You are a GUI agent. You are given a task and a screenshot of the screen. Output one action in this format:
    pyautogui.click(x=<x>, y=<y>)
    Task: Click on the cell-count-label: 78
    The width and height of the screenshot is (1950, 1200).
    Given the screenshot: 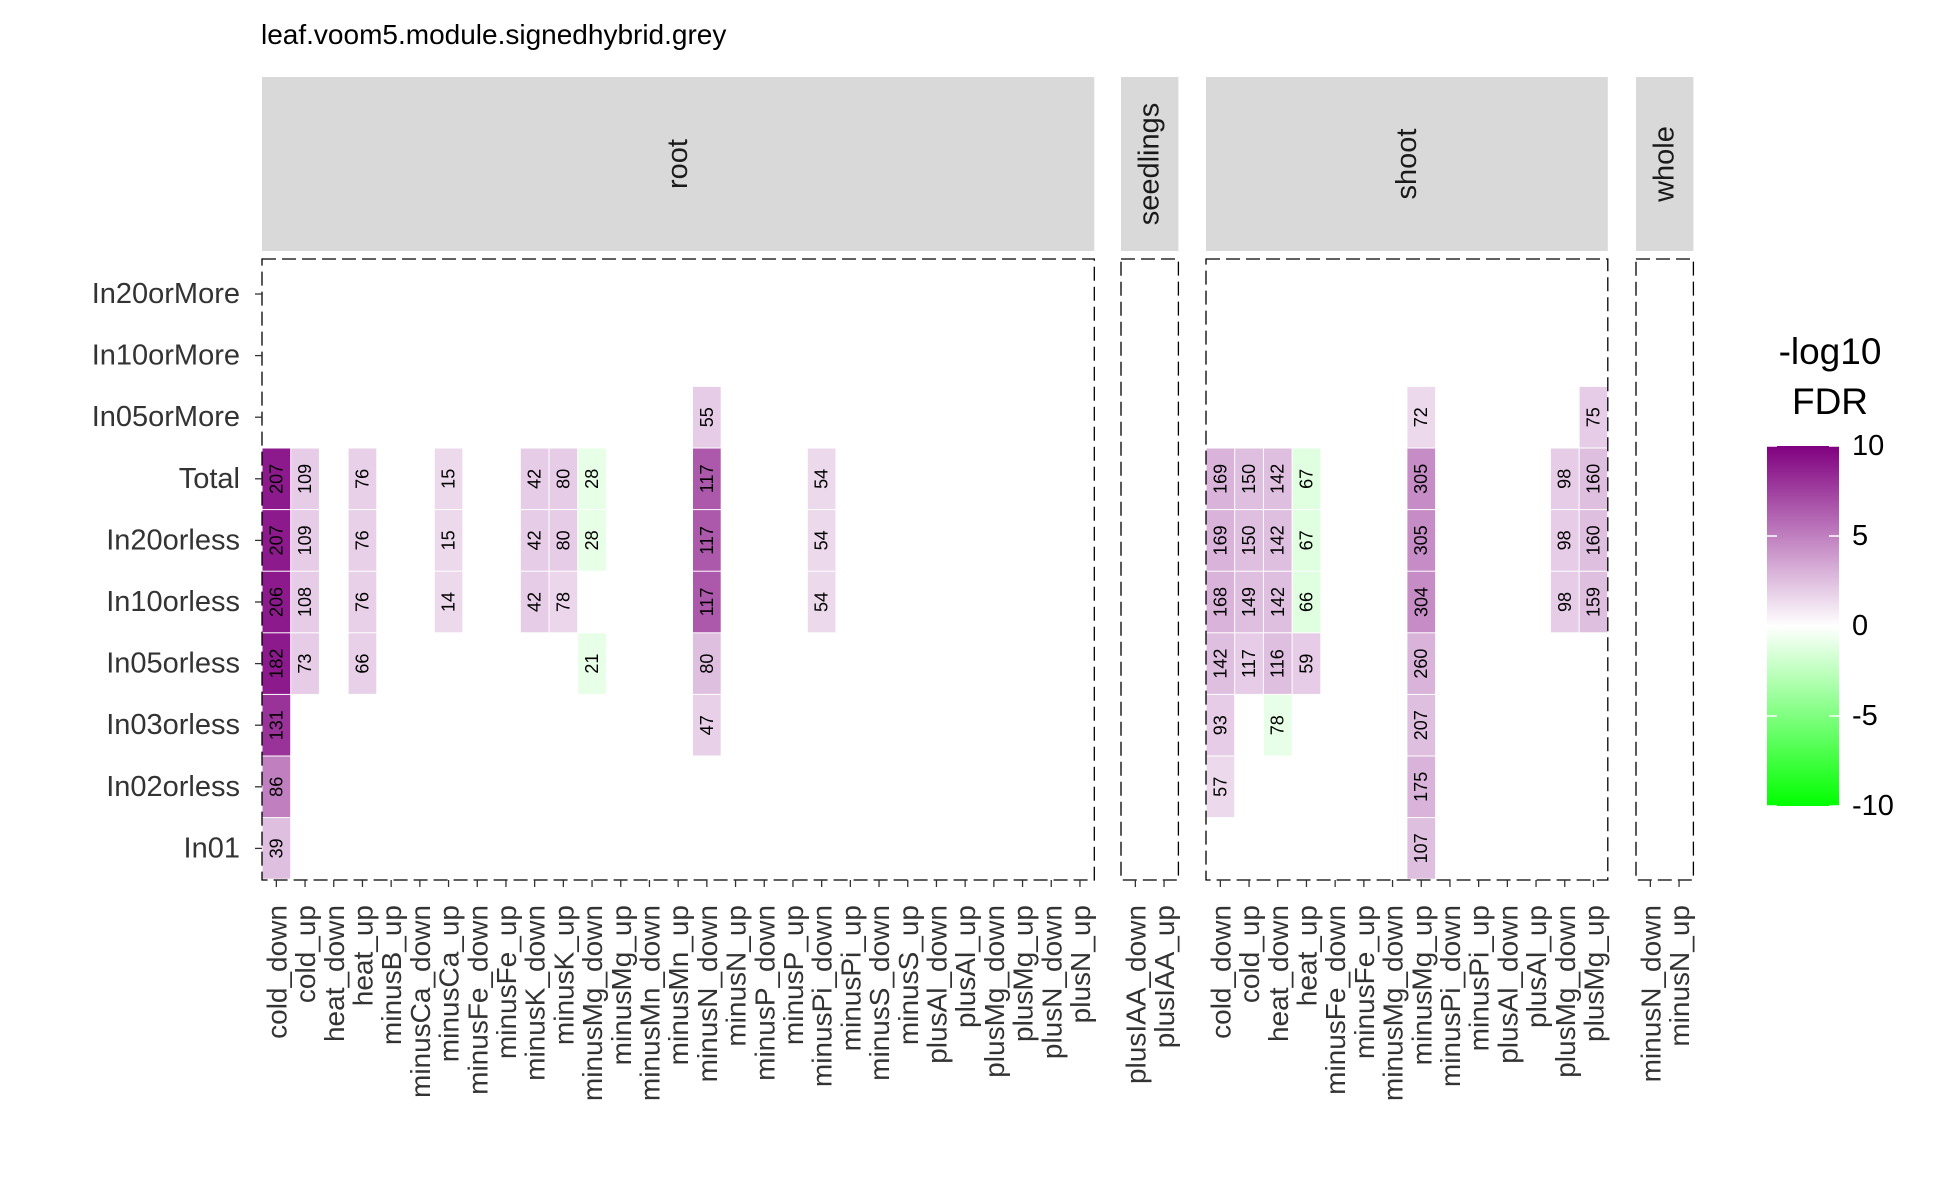 What is the action you would take?
    pyautogui.click(x=563, y=602)
    